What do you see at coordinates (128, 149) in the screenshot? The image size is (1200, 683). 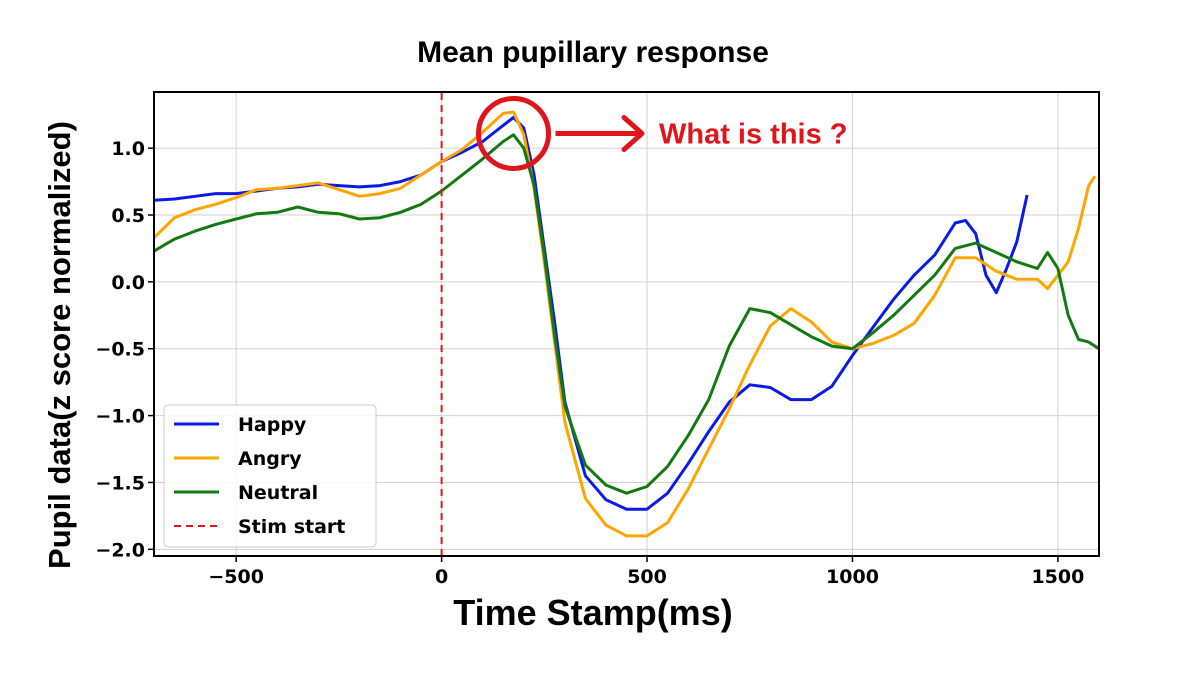 I see `y-tick-label: 1.0` at bounding box center [128, 149].